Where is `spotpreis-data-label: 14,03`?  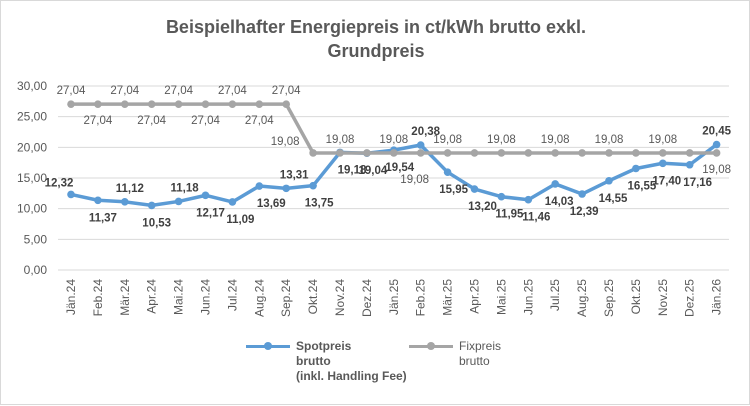 spotpreis-data-label: 14,03 is located at coordinates (559, 202).